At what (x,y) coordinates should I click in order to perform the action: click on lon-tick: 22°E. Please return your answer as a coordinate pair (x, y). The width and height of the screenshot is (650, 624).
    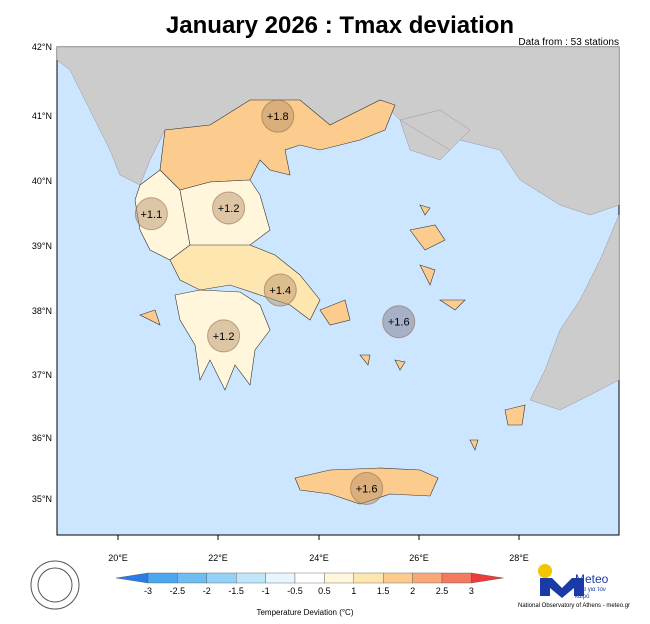
    Looking at the image, I should click on (218, 558).